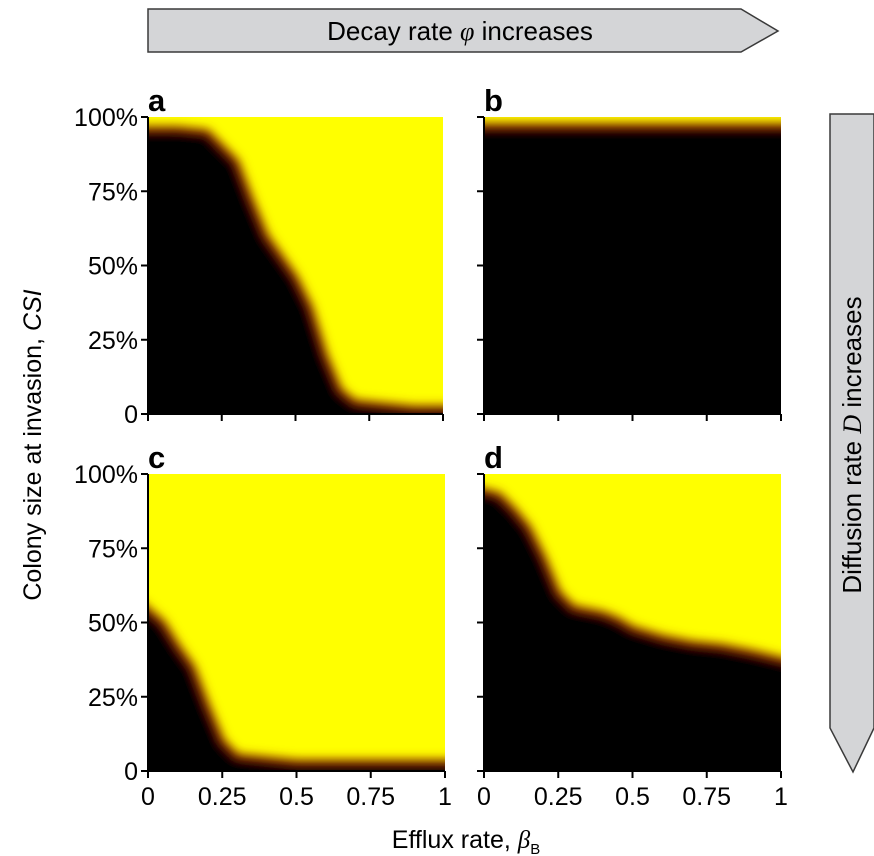 The image size is (874, 856). I want to click on decay-rate-arrow: Decay rate φ increases, so click(463, 30).